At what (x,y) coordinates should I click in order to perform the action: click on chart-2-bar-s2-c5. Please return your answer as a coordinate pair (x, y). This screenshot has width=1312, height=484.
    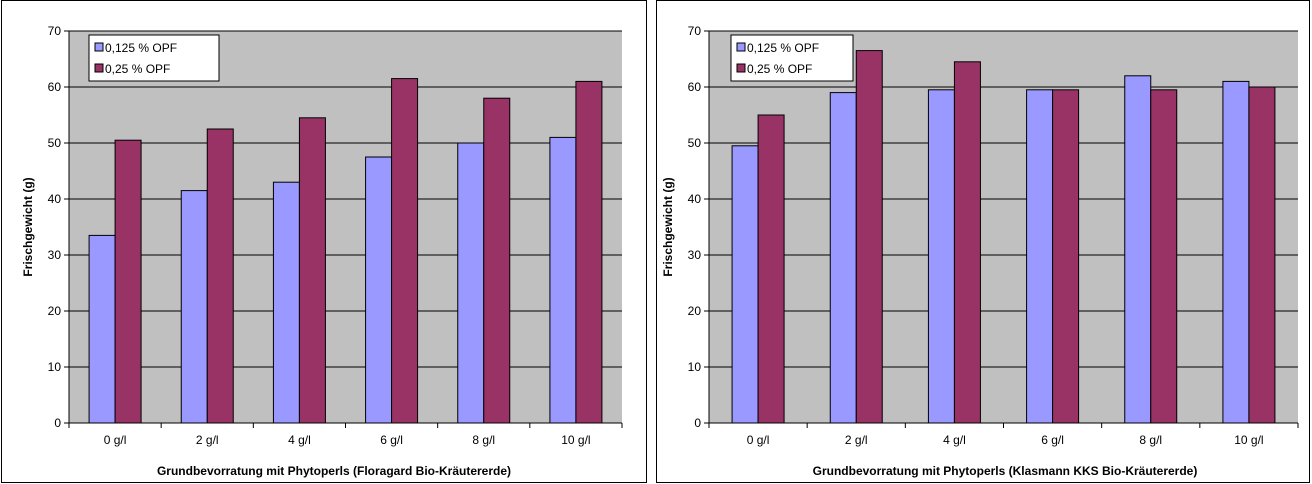
    Looking at the image, I should click on (1164, 256).